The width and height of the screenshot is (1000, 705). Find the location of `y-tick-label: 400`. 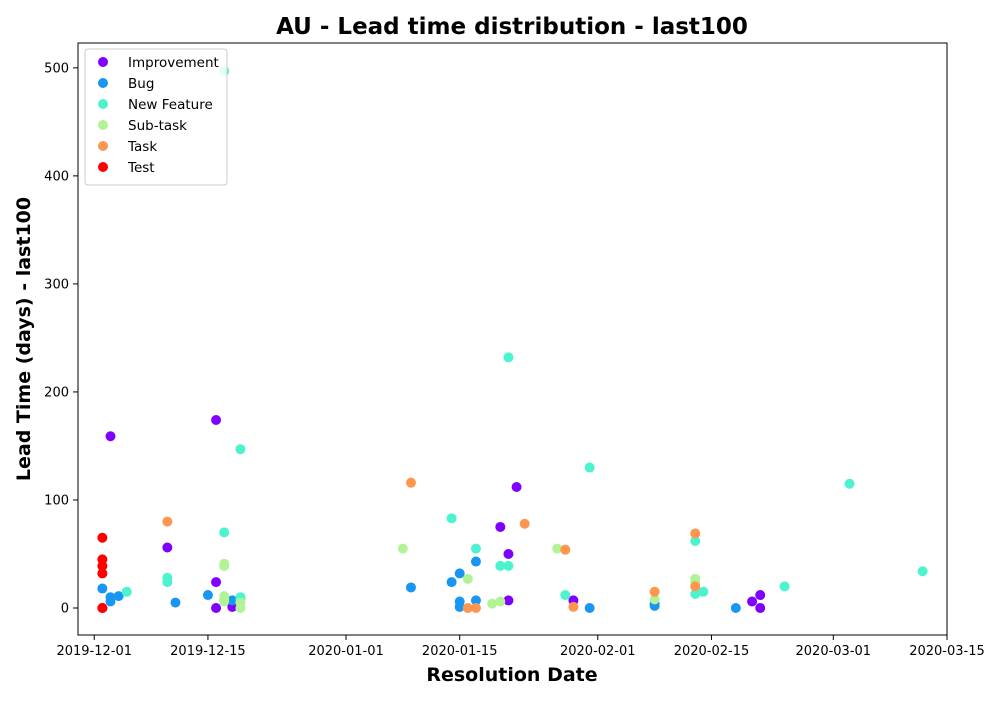

y-tick-label: 400 is located at coordinates (56, 176).